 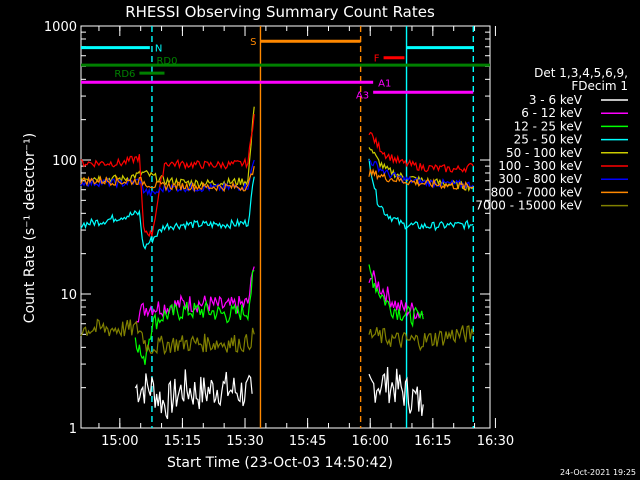 What do you see at coordinates (73, 429) in the screenshot?
I see `y-tick-label: 1` at bounding box center [73, 429].